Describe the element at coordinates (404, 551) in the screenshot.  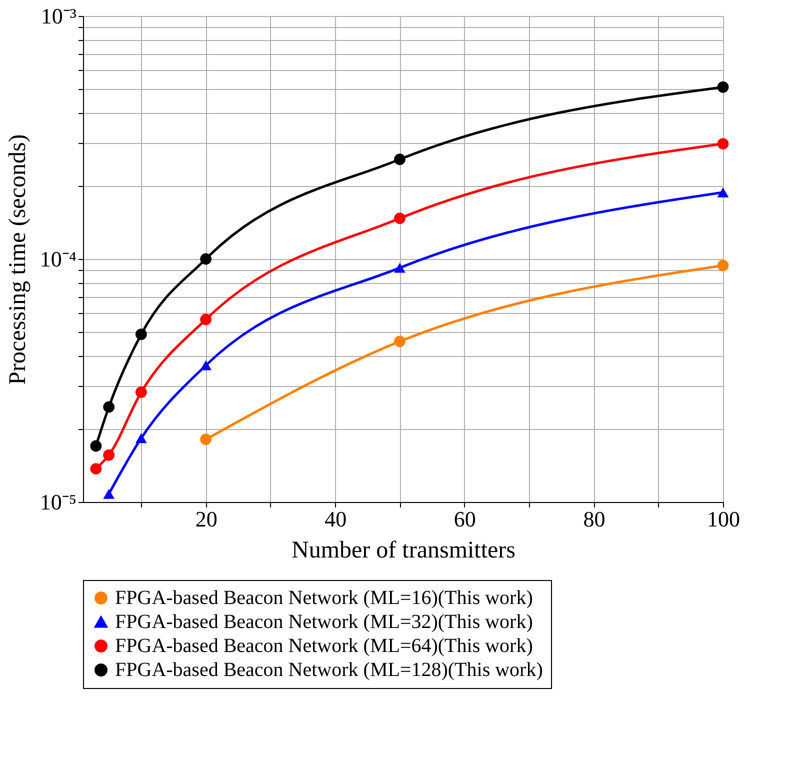
I see `x-axis-title: Number of transmitters` at that location.